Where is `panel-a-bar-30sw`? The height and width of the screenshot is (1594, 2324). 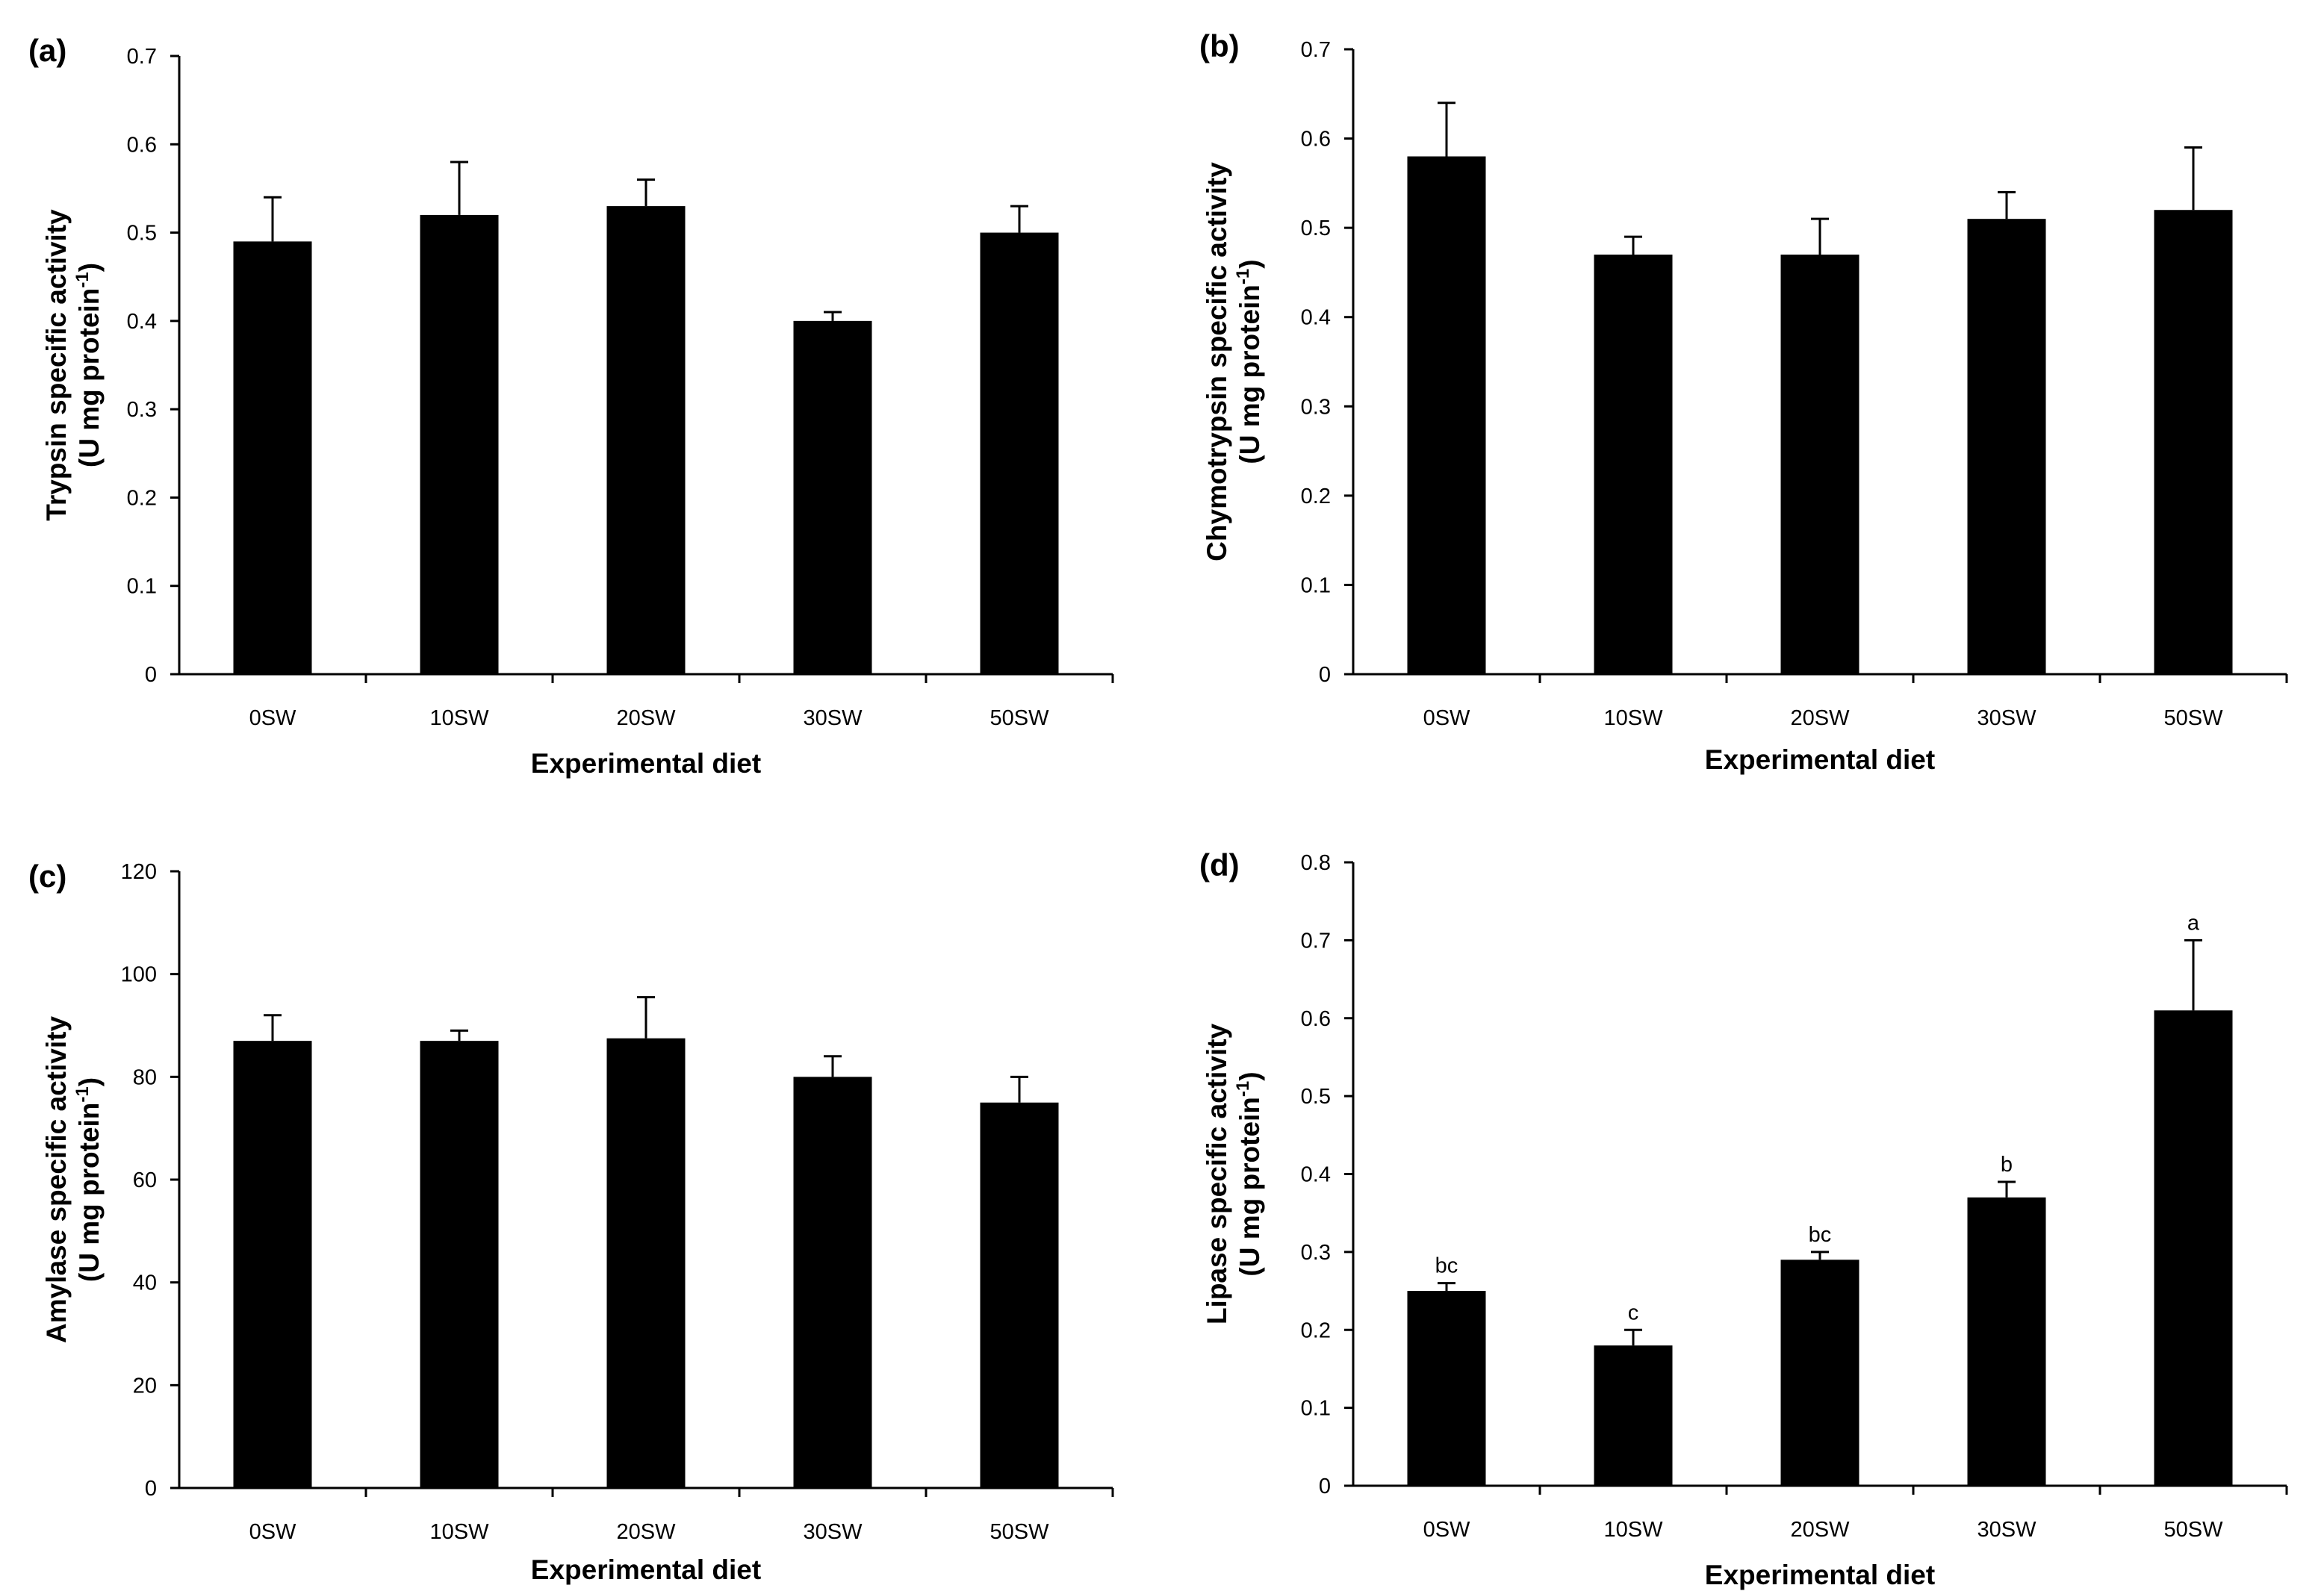
panel-a-bar-30sw is located at coordinates (832, 497).